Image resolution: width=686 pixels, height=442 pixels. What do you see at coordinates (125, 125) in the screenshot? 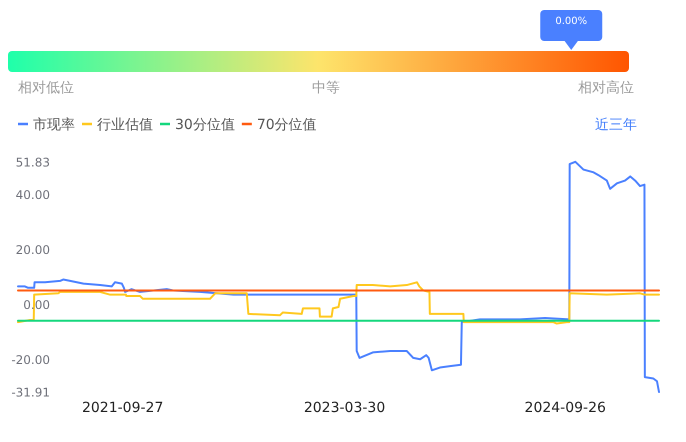
I see `legend-label: 行业估值` at bounding box center [125, 125].